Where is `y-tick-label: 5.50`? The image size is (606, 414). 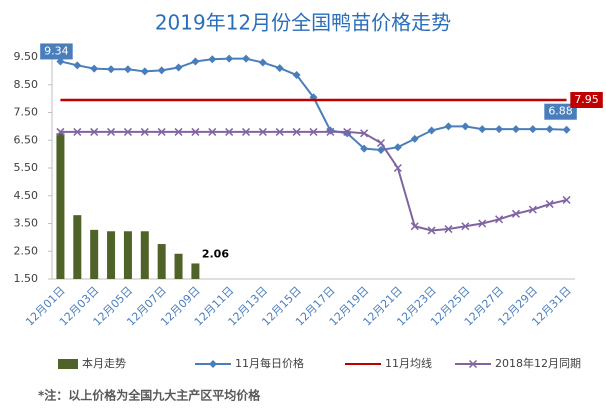 y-tick-label: 5.50 is located at coordinates (26, 167).